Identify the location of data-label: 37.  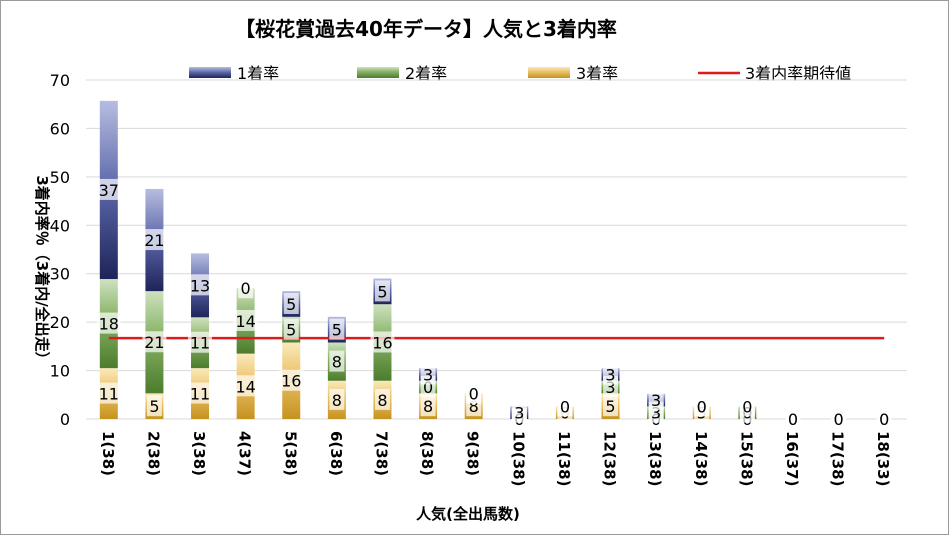
(109, 190).